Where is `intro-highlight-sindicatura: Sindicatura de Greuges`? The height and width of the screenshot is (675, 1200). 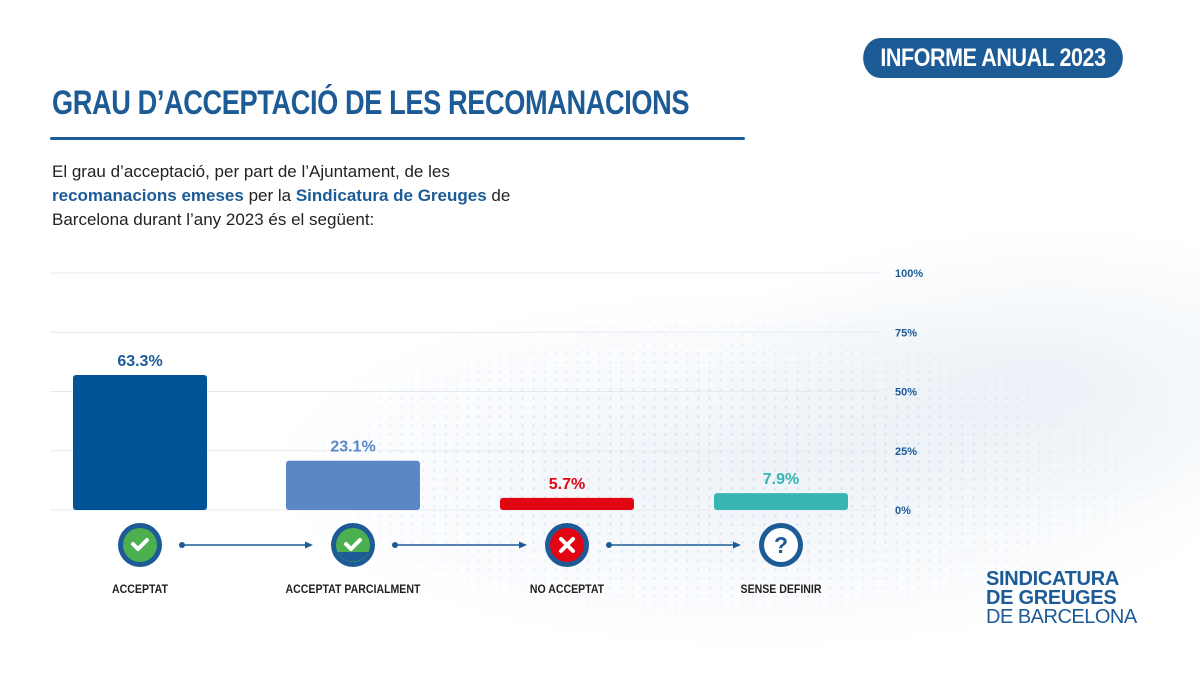 intro-highlight-sindicatura: Sindicatura de Greuges is located at coordinates (391, 195).